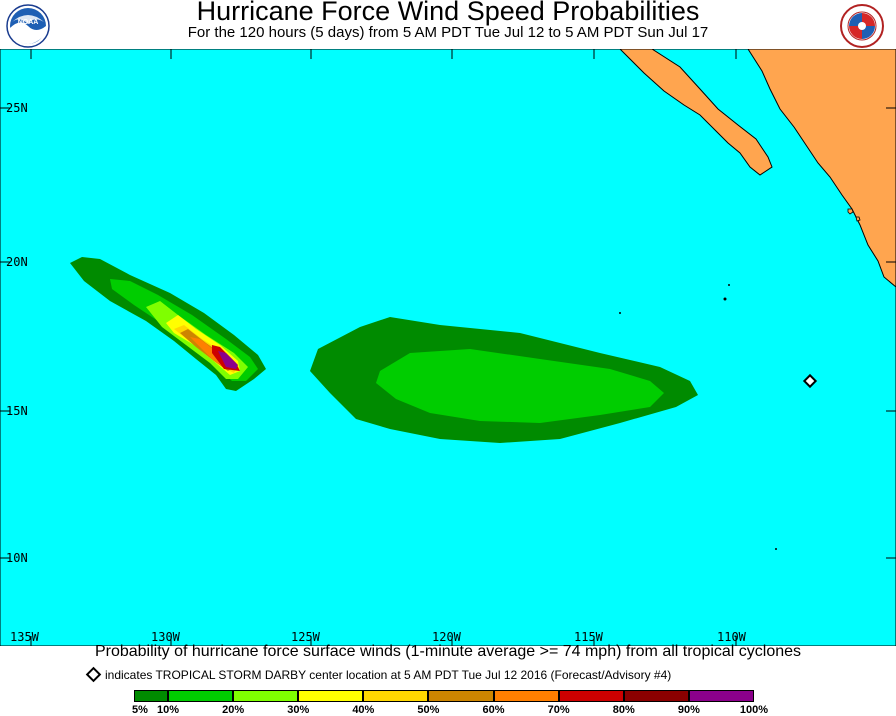 Image resolution: width=896 pixels, height=716 pixels. Describe the element at coordinates (754, 710) in the screenshot. I see `legend-label: 100%` at that location.